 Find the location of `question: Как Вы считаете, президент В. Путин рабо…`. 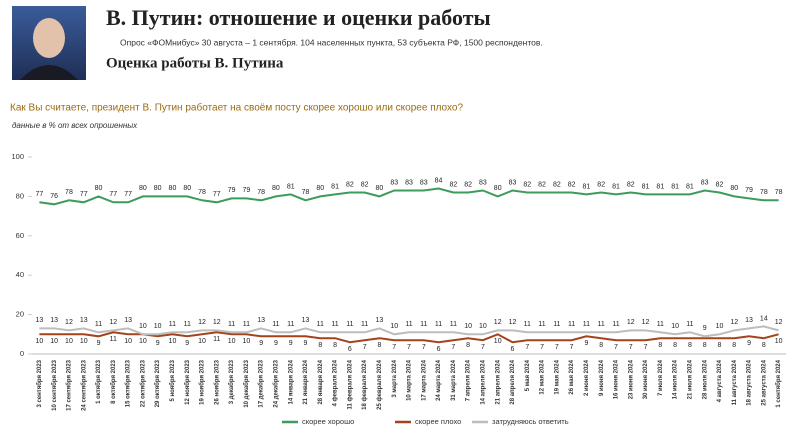

question: Как Вы считаете, президент В. Путин рабо… is located at coordinates (236, 108).